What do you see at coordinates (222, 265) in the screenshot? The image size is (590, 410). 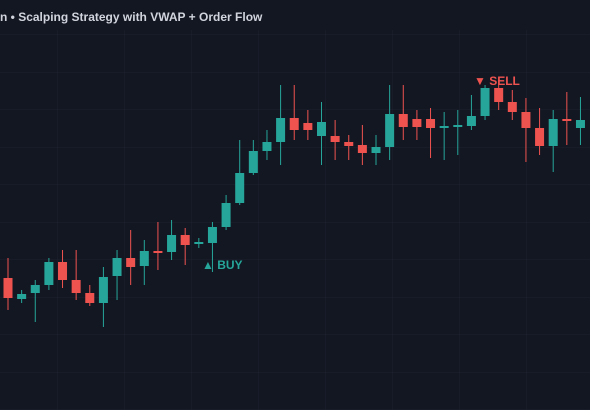 I see `buy-annotation: ▲ BUY` at bounding box center [222, 265].